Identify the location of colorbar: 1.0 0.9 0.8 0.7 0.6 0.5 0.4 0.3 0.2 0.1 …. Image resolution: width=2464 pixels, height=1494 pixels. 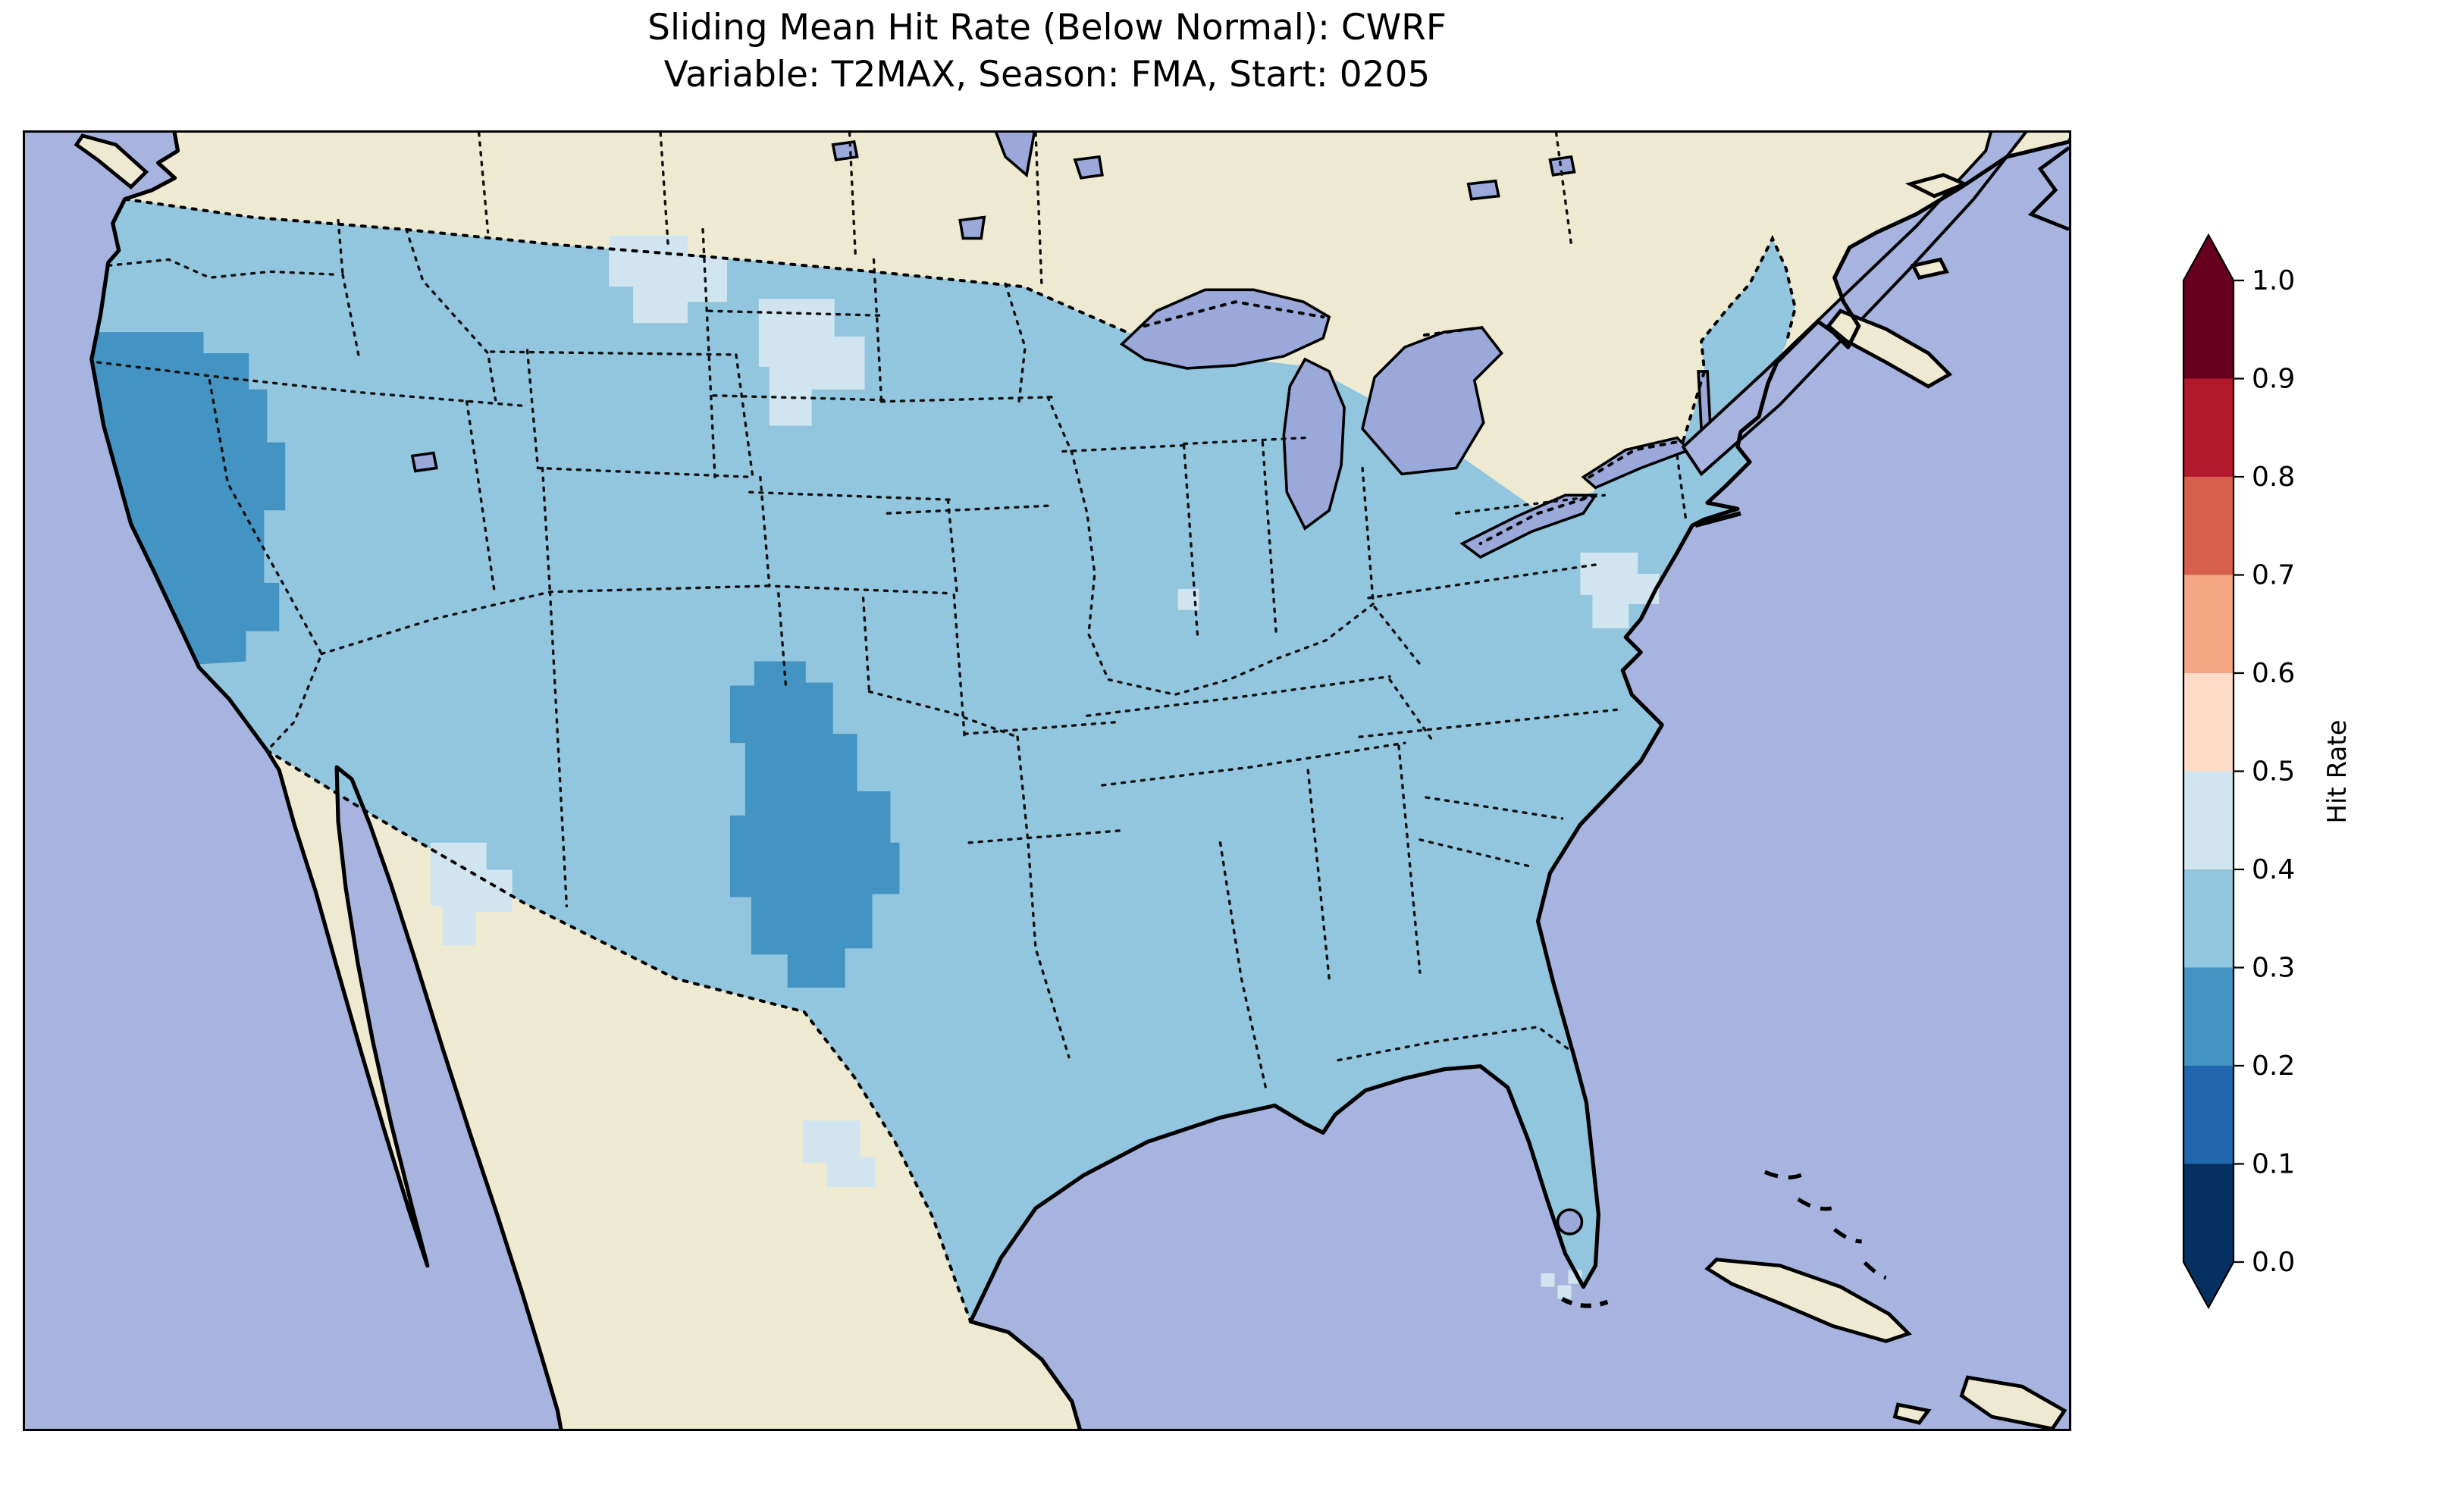
(2287, 803).